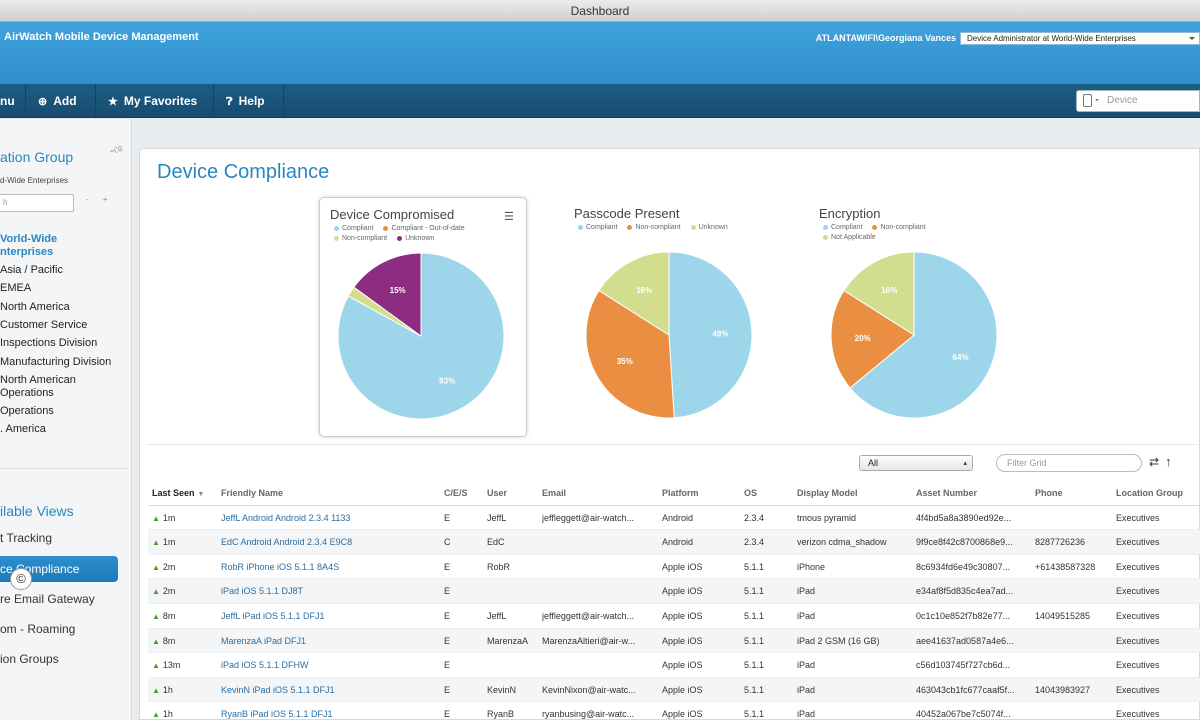 The image size is (1200, 720). I want to click on main-nav: nu ⊕ Add ★ My Favorites ❓︎ Help, so click(600, 101).